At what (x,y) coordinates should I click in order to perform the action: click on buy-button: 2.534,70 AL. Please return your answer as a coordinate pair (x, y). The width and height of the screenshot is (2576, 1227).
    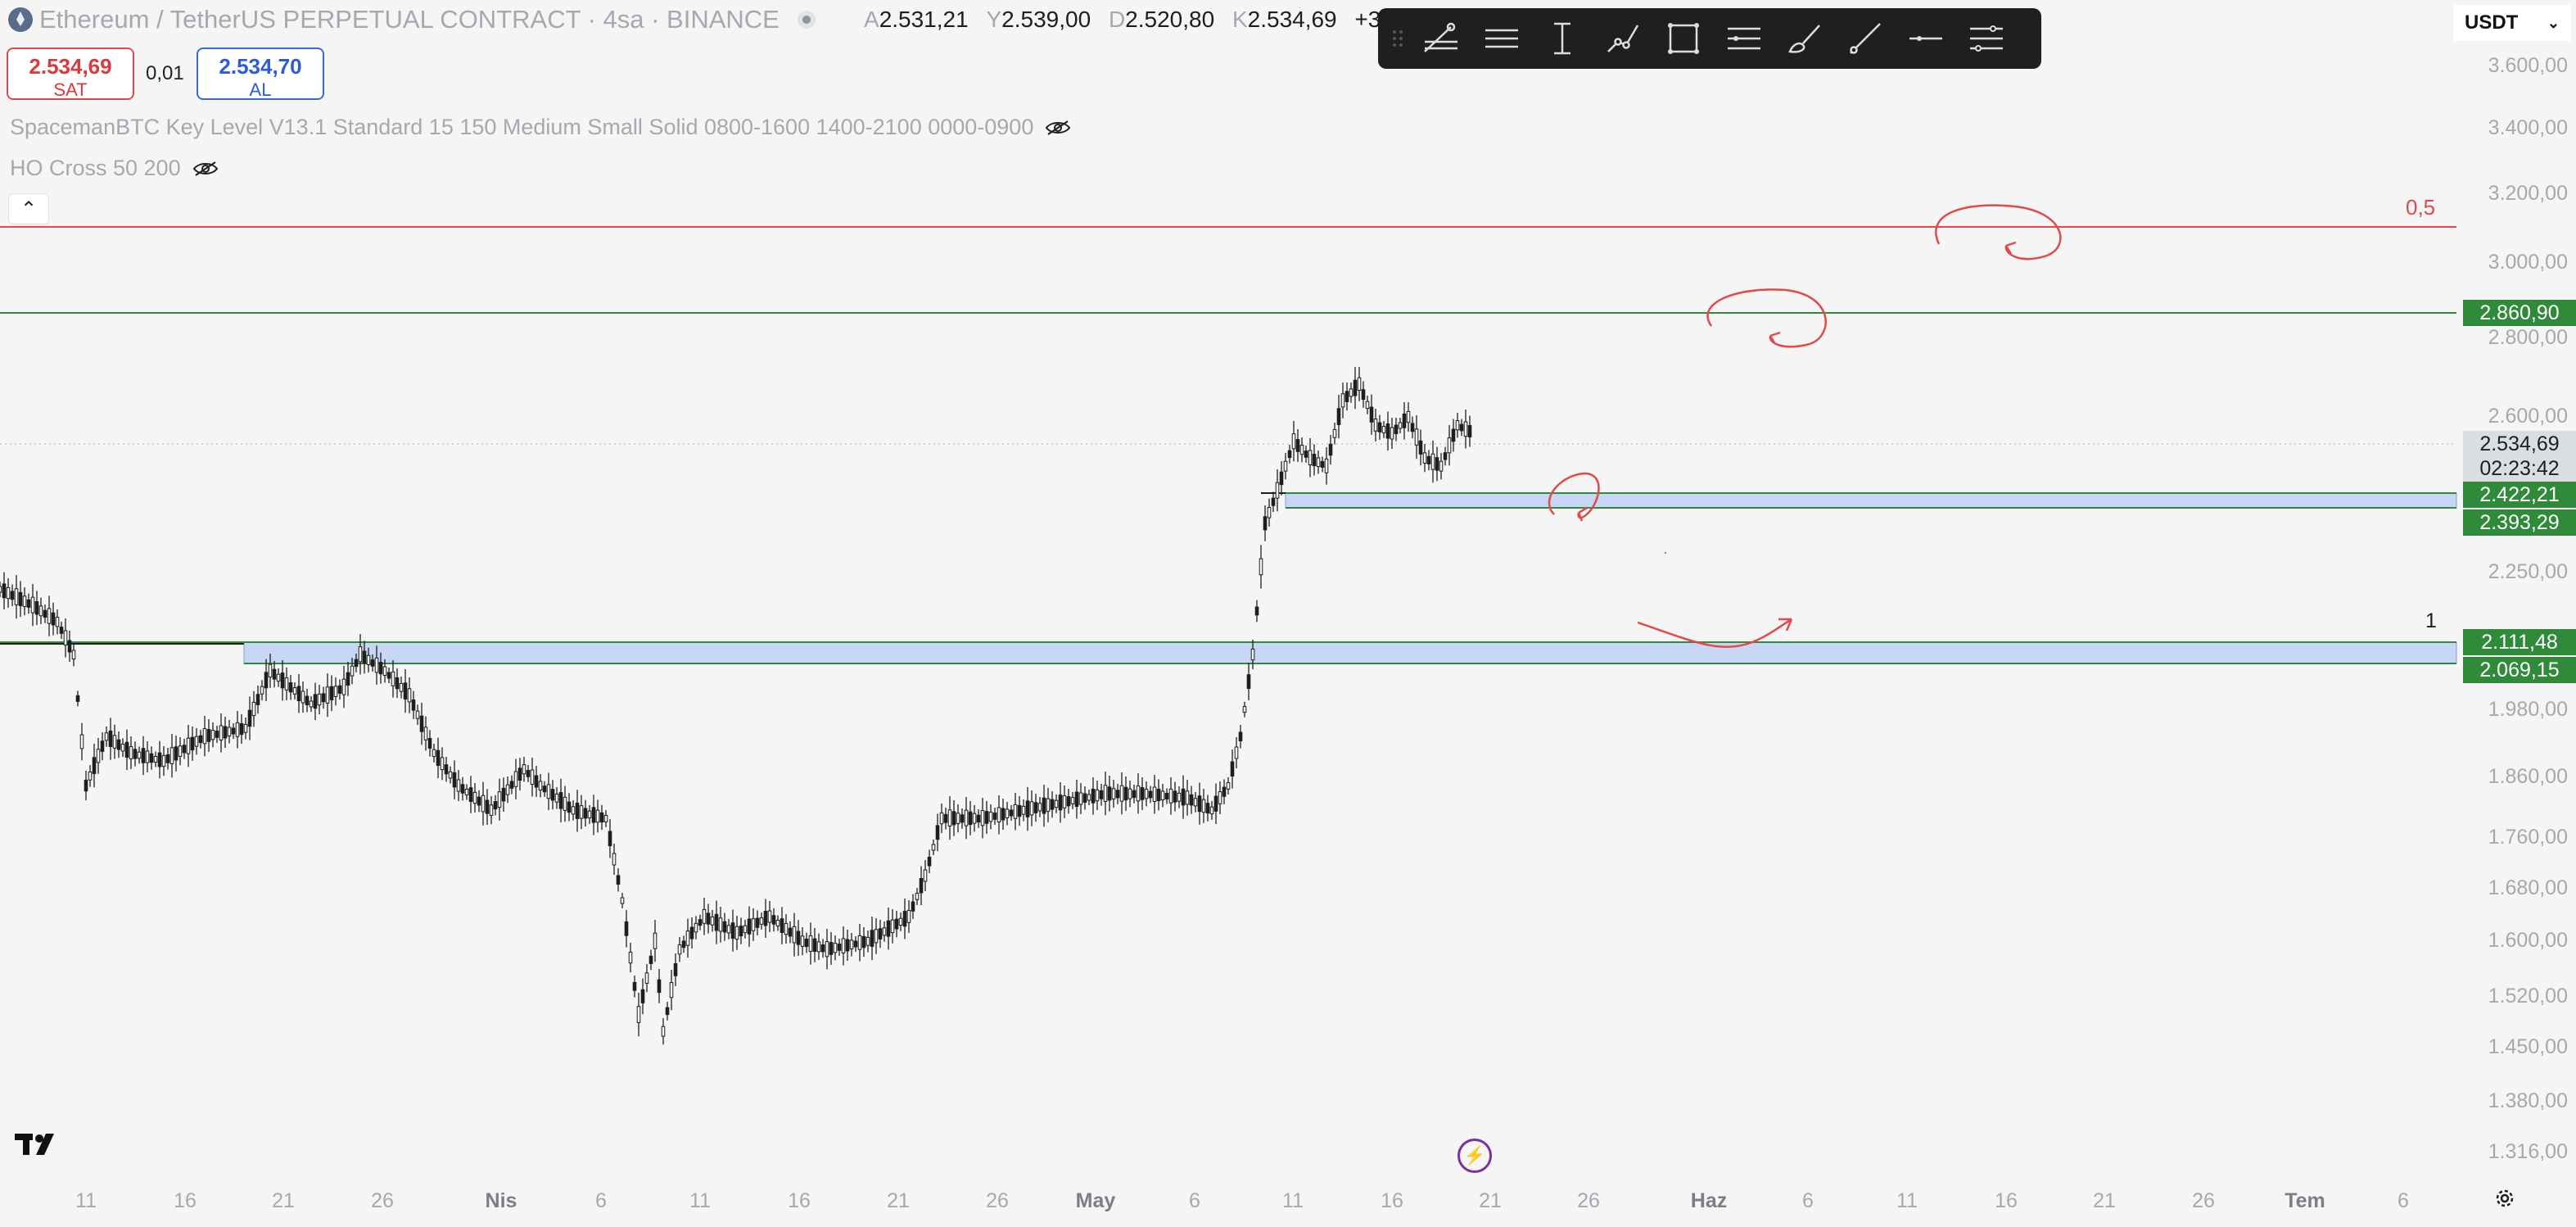
    Looking at the image, I should click on (260, 74).